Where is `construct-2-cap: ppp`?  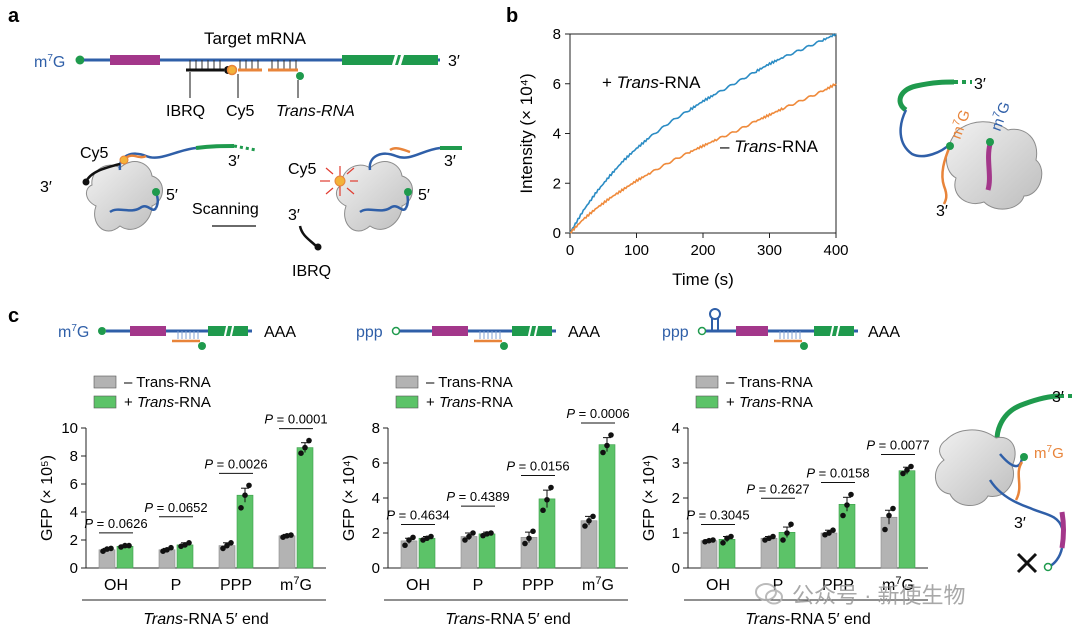 construct-2-cap: ppp is located at coordinates (369, 332).